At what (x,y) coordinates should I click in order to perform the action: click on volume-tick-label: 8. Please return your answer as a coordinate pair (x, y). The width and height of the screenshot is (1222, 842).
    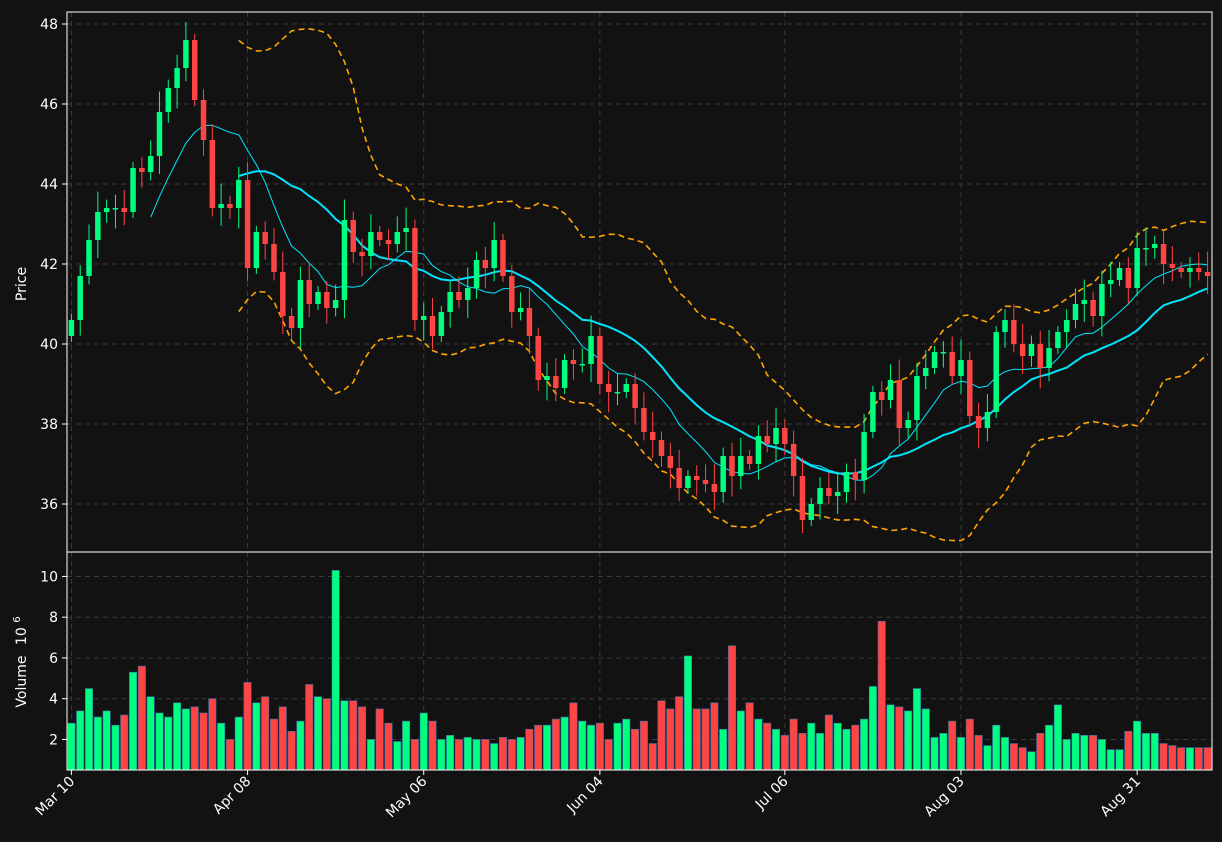
    Looking at the image, I should click on (53, 618).